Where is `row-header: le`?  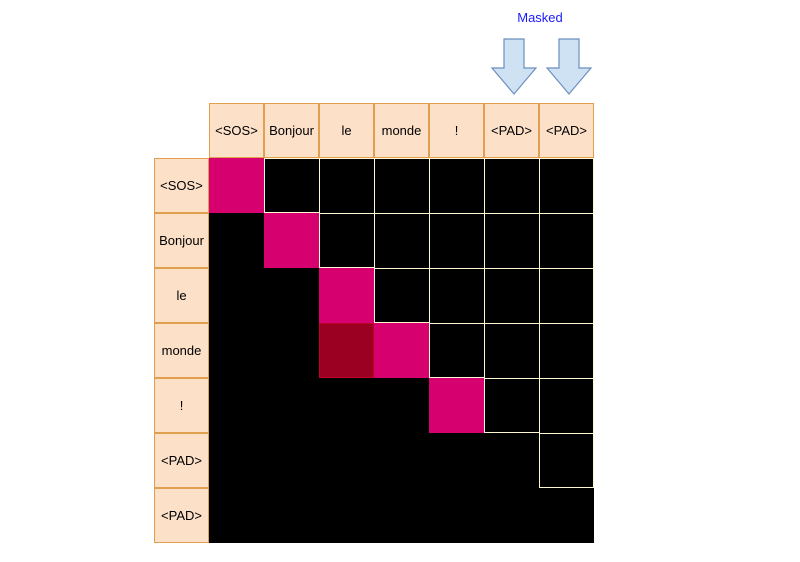
row-header: le is located at coordinates (181, 295).